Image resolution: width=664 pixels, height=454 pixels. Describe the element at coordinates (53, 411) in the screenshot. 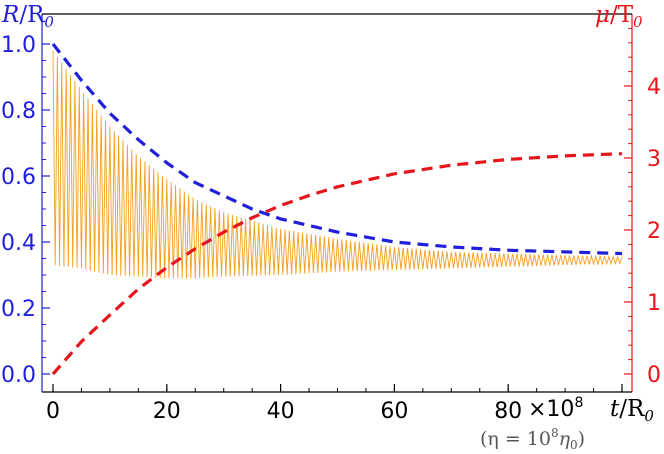

I see `x-tick-label: 0` at that location.